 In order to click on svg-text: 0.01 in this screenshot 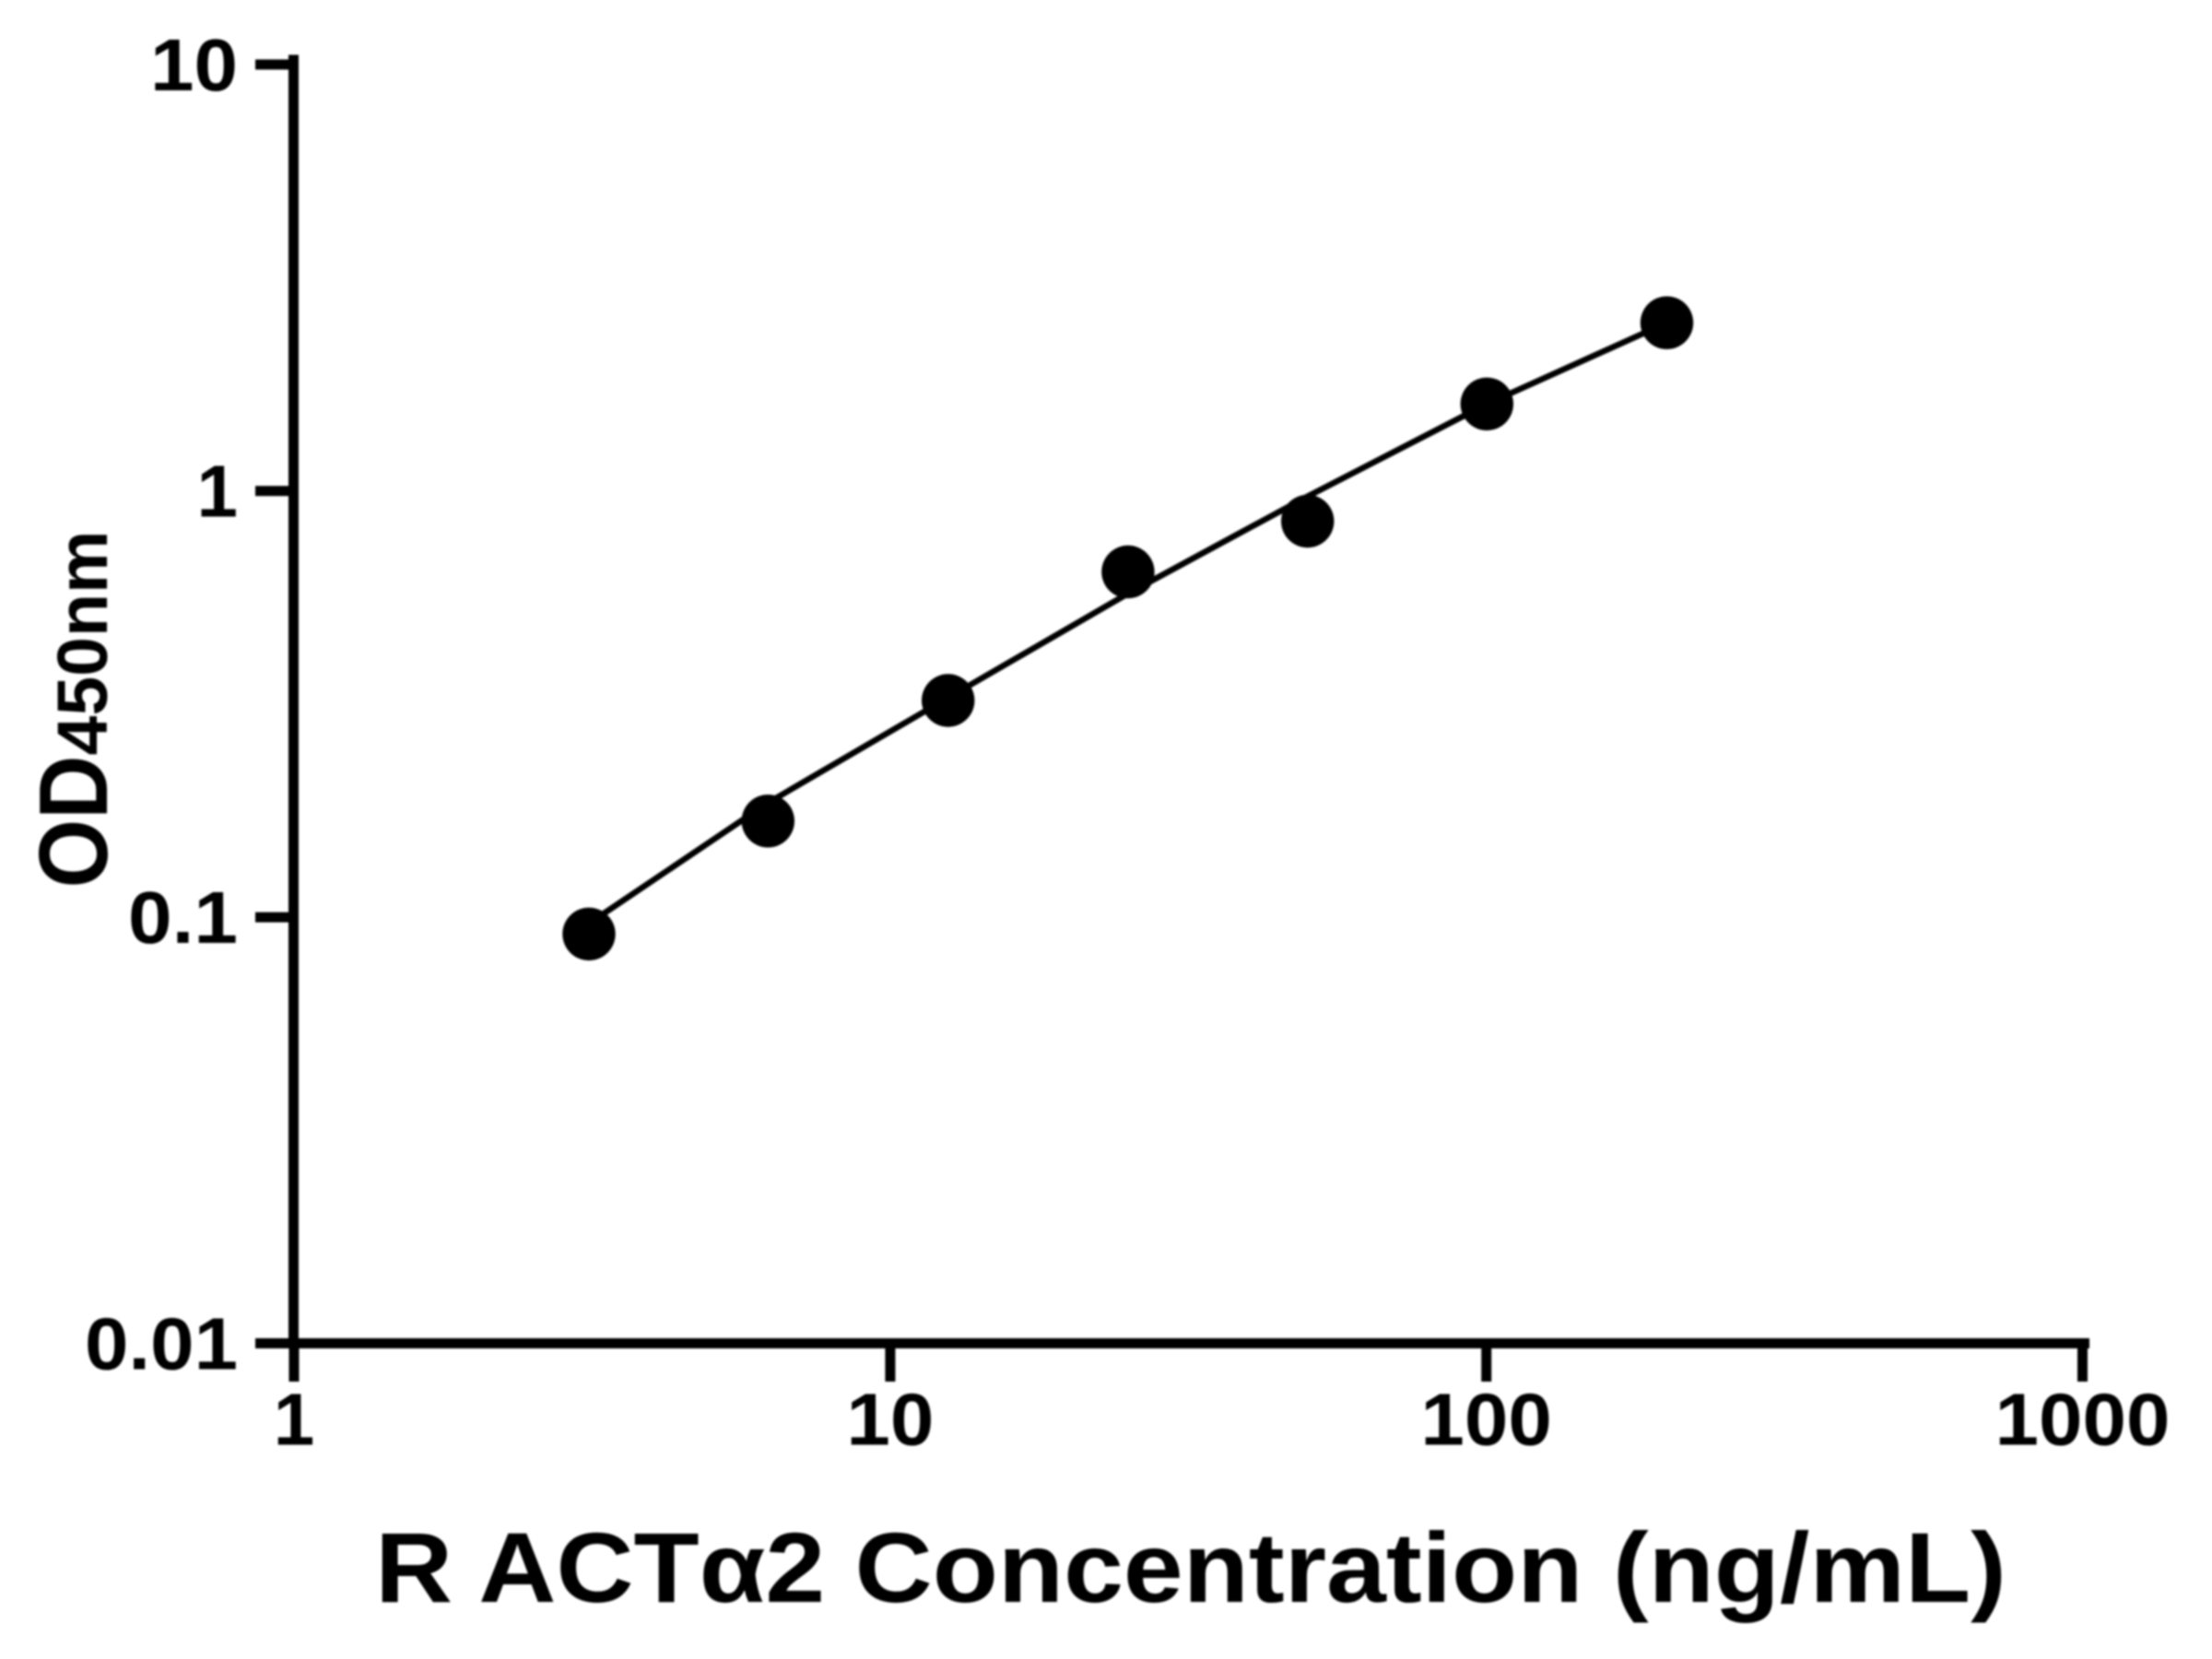, I will do `click(161, 1344)`.